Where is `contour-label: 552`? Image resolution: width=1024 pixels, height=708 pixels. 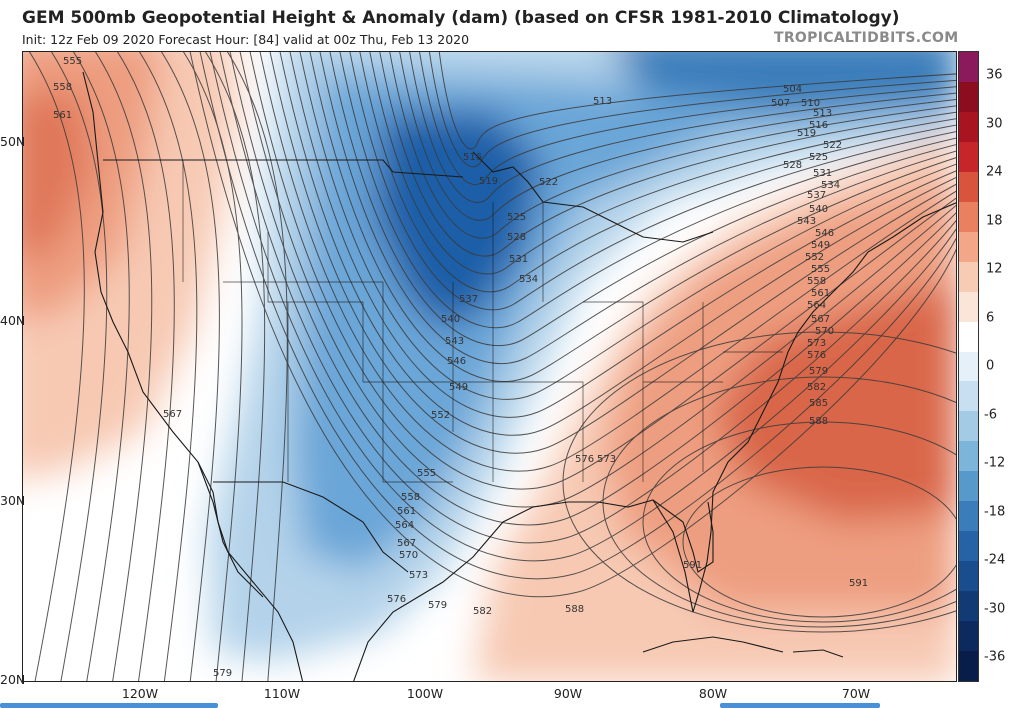
contour-label: 552 is located at coordinates (814, 257).